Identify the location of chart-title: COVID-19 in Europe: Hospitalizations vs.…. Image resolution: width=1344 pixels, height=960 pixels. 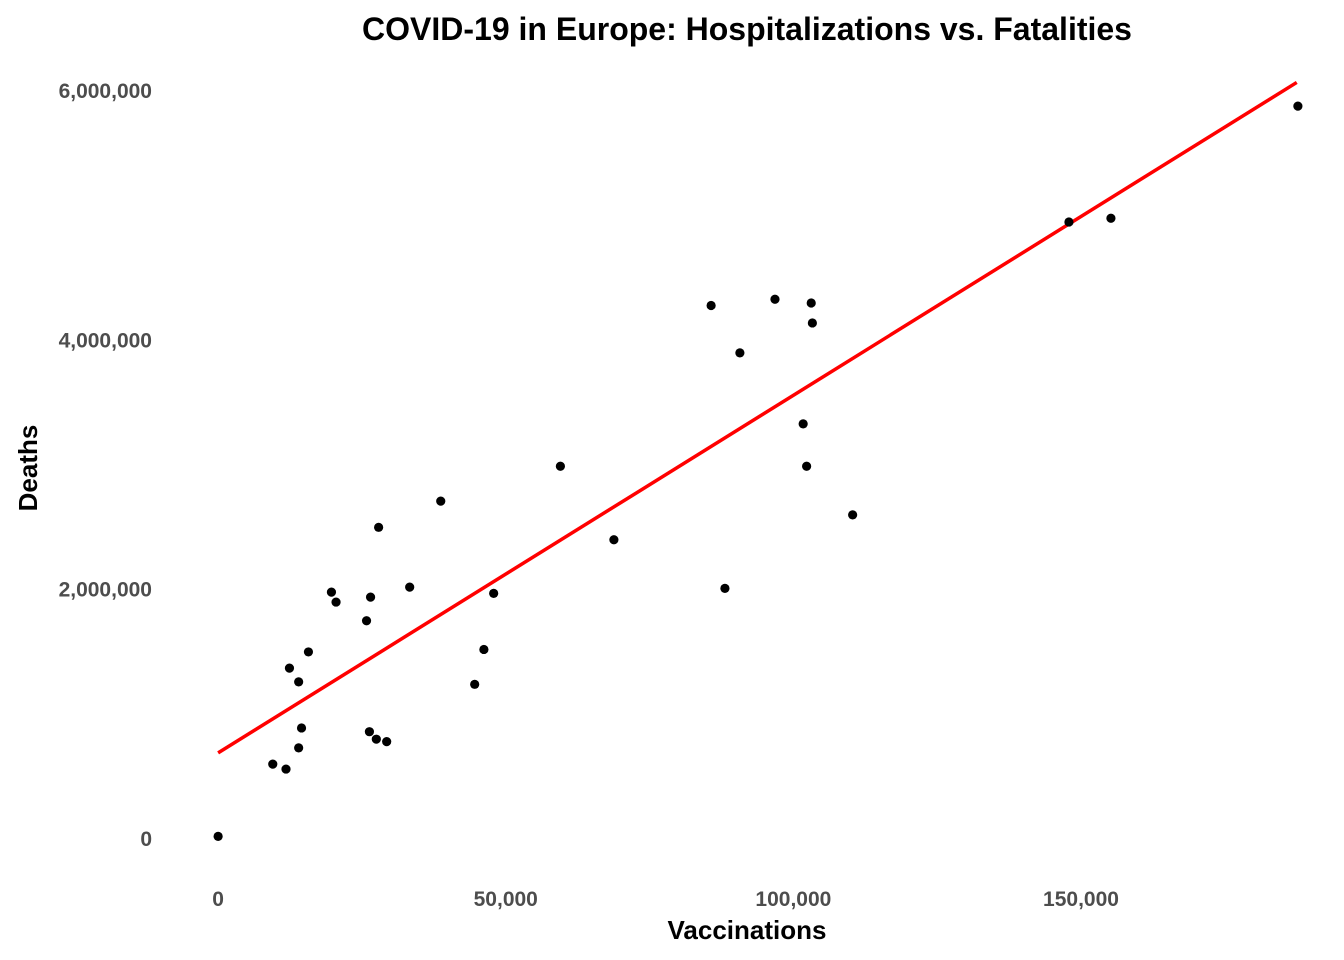
(747, 29).